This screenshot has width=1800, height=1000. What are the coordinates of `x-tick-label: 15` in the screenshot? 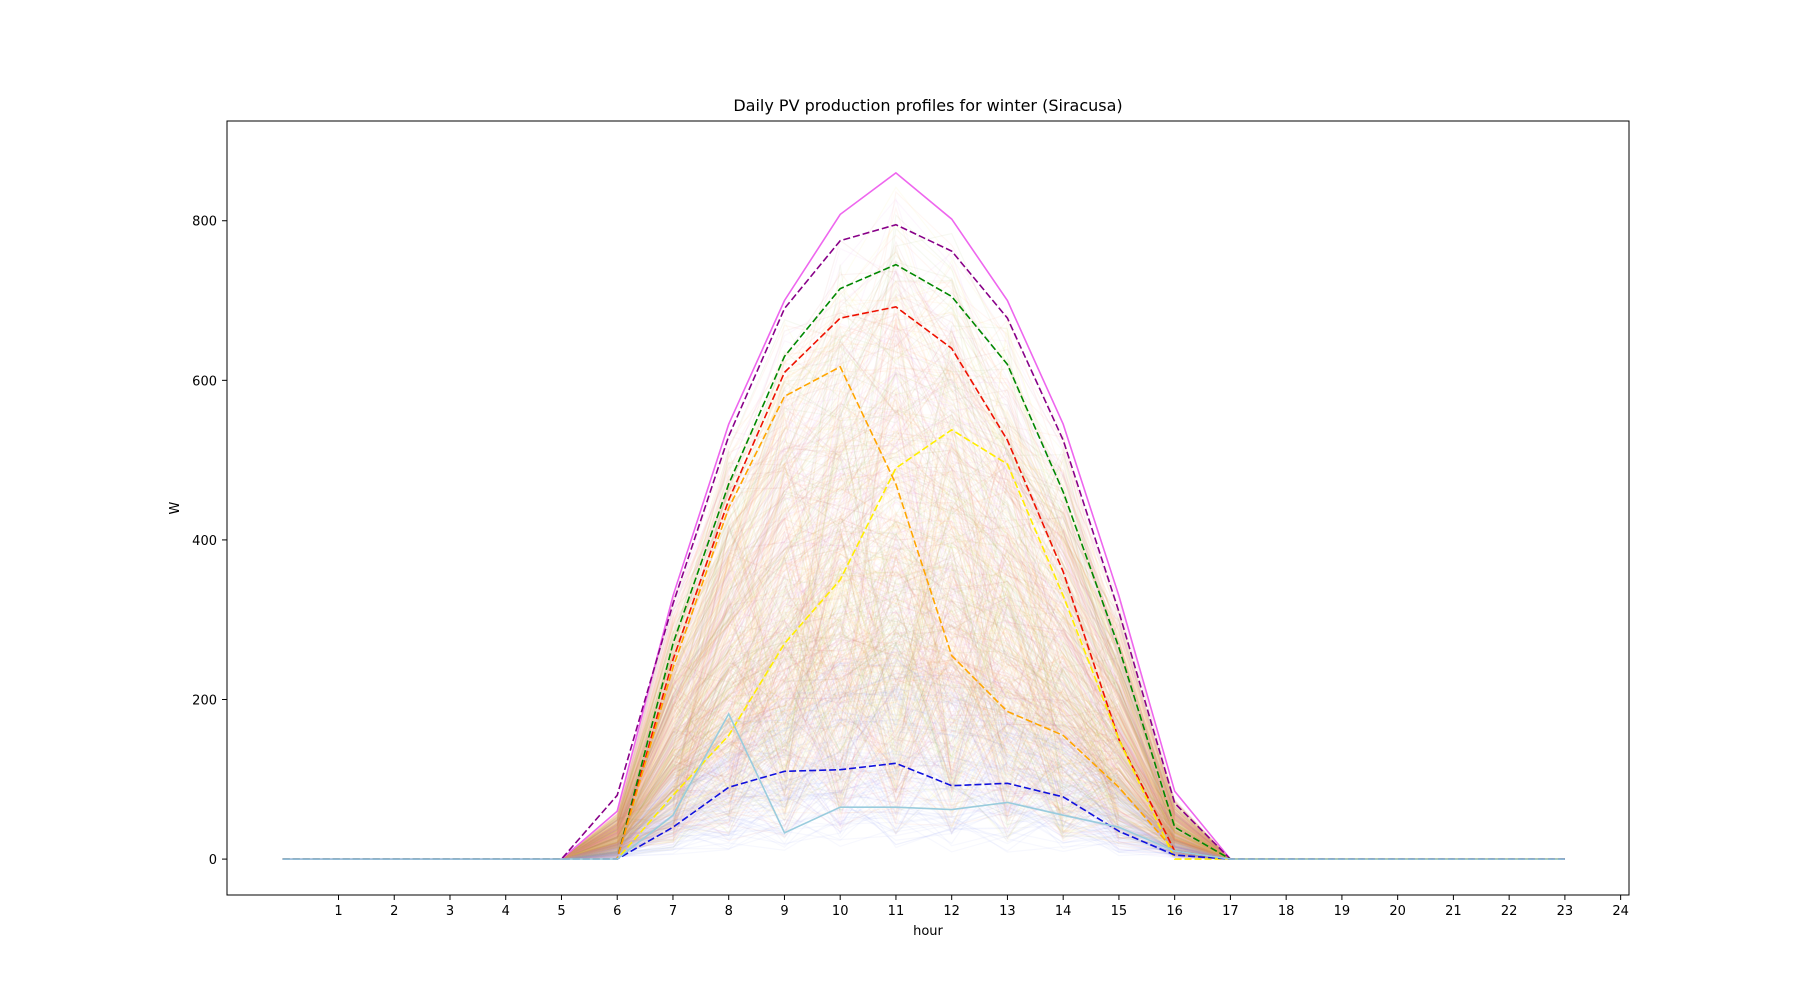 It's located at (1119, 911).